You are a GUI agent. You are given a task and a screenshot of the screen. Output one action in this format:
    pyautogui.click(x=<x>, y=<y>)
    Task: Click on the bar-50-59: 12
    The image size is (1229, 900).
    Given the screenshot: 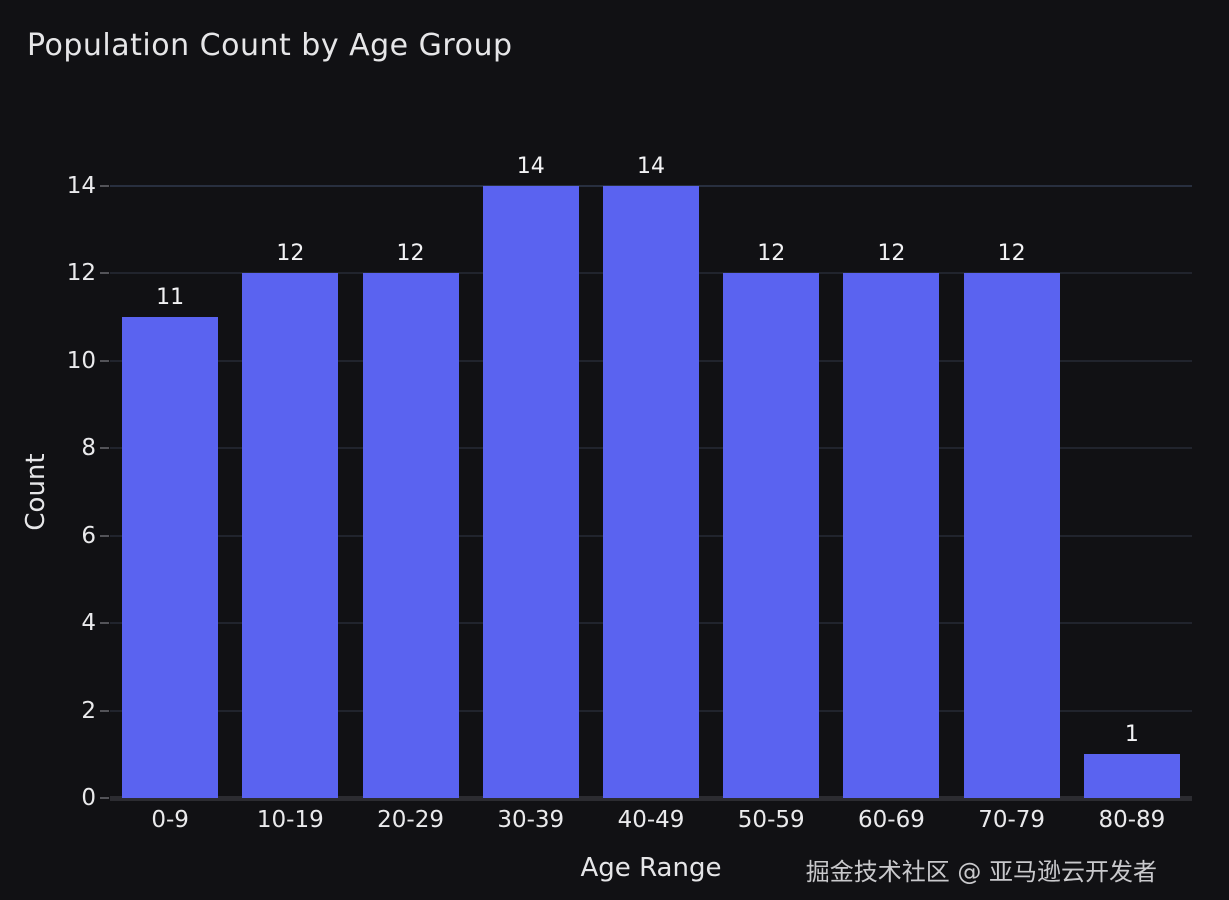 What is the action you would take?
    pyautogui.click(x=771, y=519)
    